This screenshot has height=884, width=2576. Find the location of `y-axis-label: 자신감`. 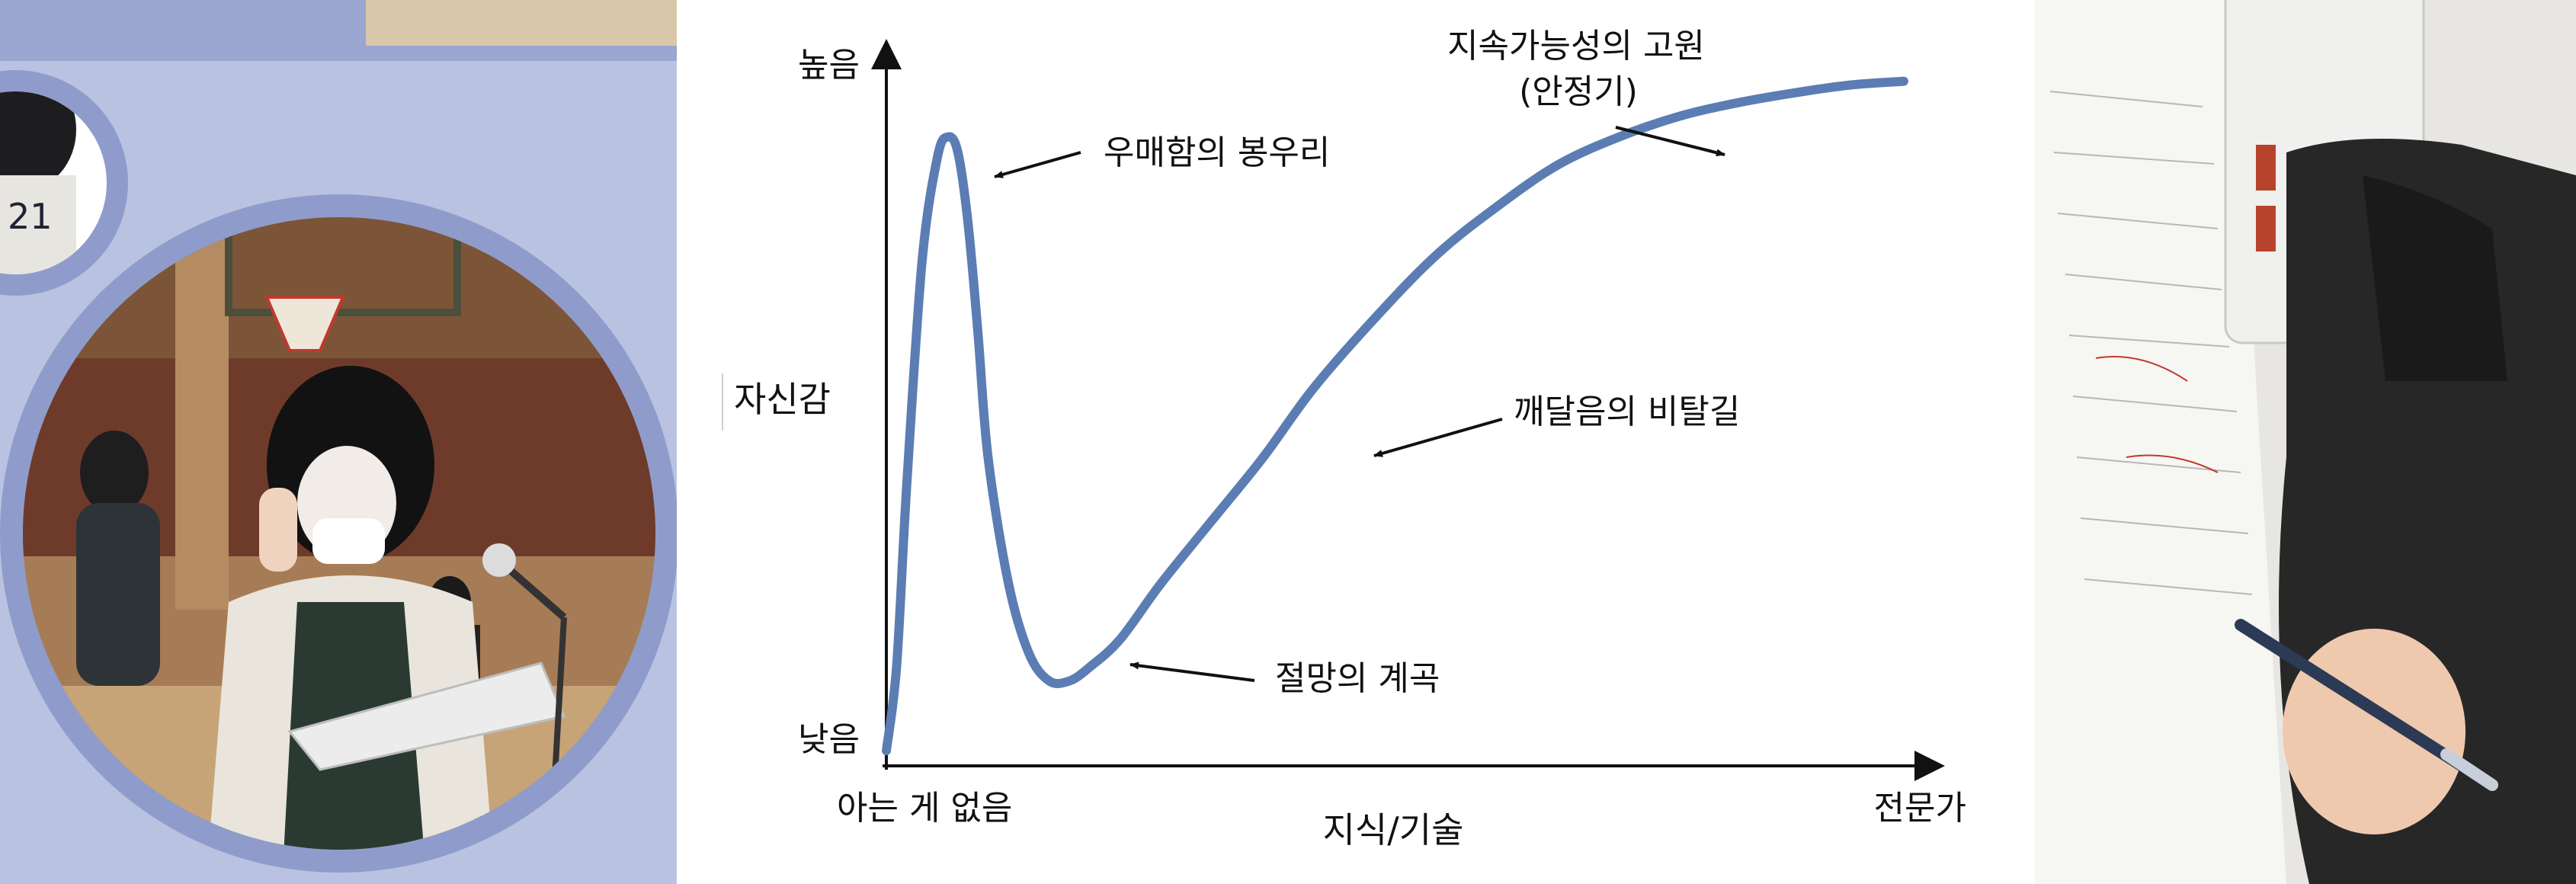

y-axis-label: 자신감 is located at coordinates (782, 399).